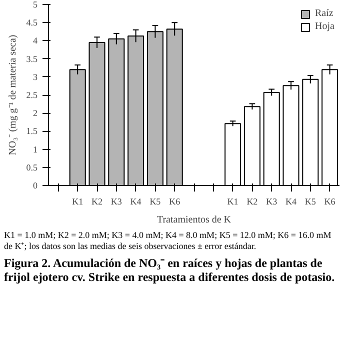  Describe the element at coordinates (32, 95) in the screenshot. I see `y-tick-label: 2.5` at that location.